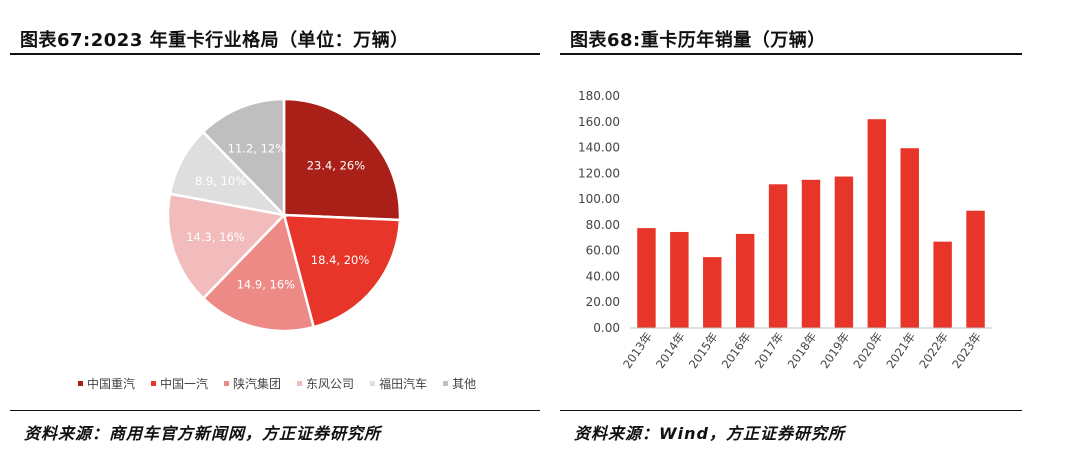 The height and width of the screenshot is (460, 1080). What do you see at coordinates (336, 165) in the screenshot?
I see `pie-slice-label: 23.4, 26%` at bounding box center [336, 165].